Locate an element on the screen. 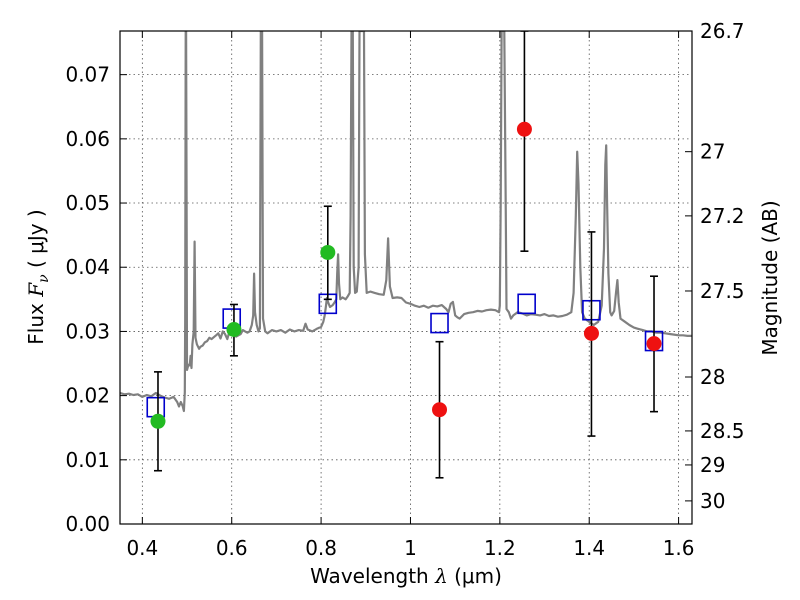 The height and width of the screenshot is (600, 800). y2-tick-label: 28 is located at coordinates (712, 377).